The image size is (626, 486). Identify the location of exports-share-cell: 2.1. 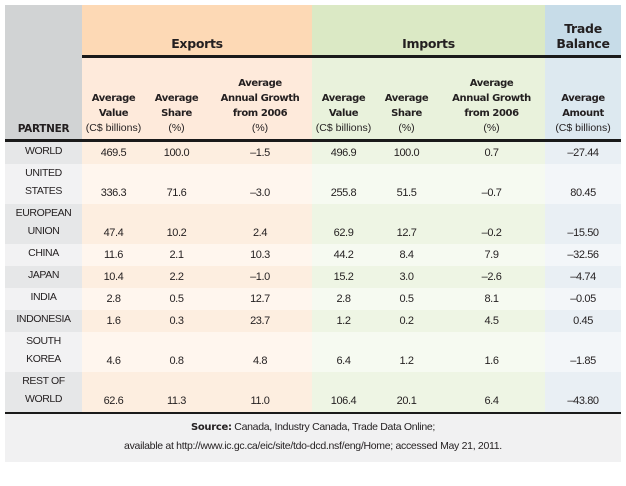
(176, 255).